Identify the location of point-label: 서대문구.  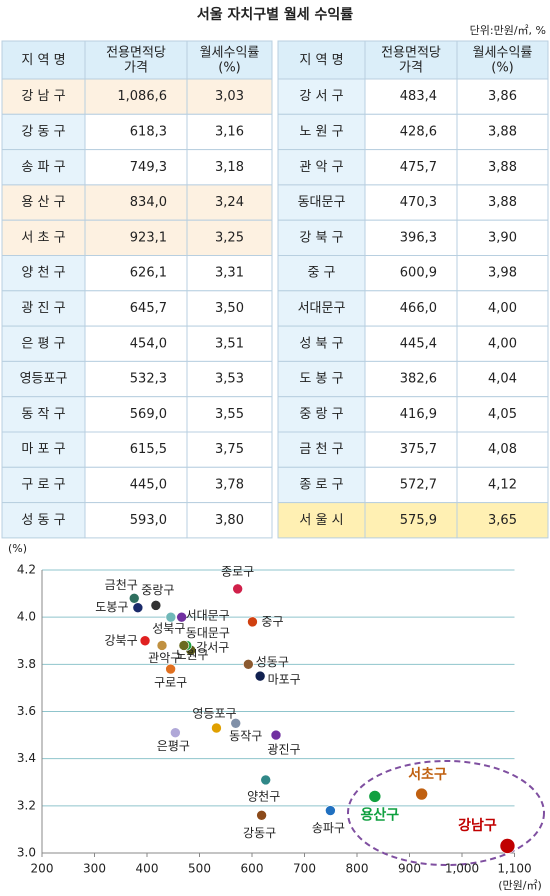
(208, 616).